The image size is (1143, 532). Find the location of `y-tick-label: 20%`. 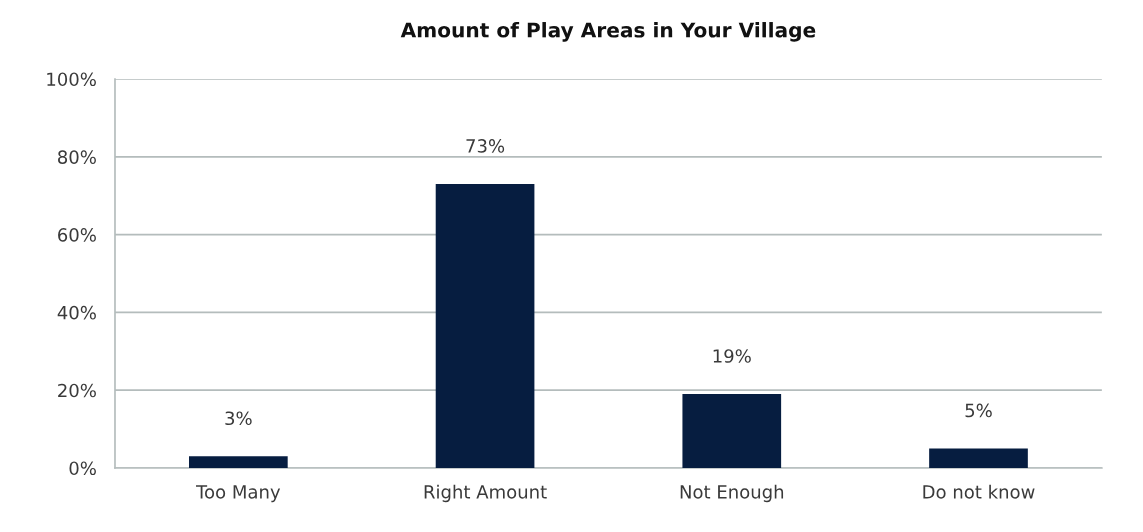

y-tick-label: 20% is located at coordinates (77, 390).